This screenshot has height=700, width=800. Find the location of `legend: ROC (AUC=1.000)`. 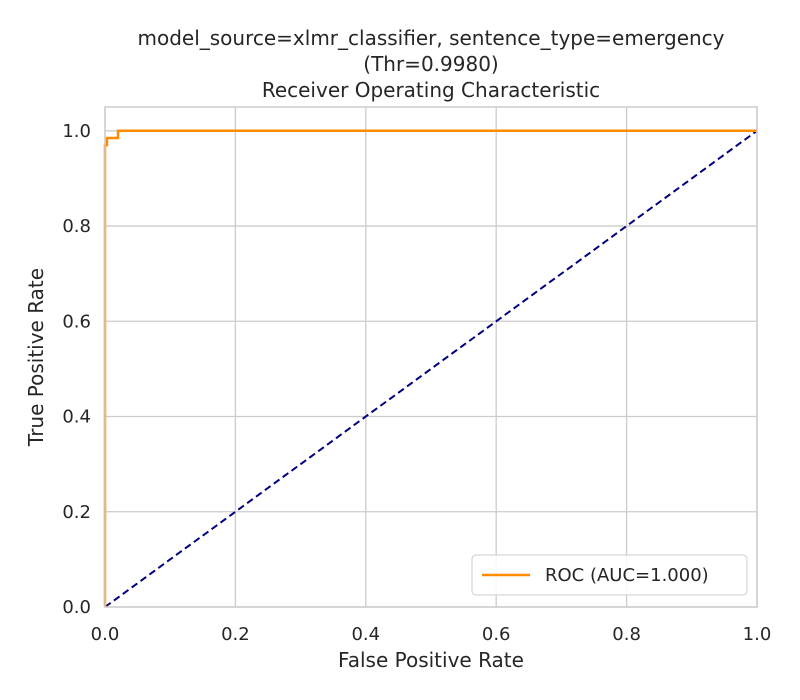

legend: ROC (AUC=1.000) is located at coordinates (609, 575).